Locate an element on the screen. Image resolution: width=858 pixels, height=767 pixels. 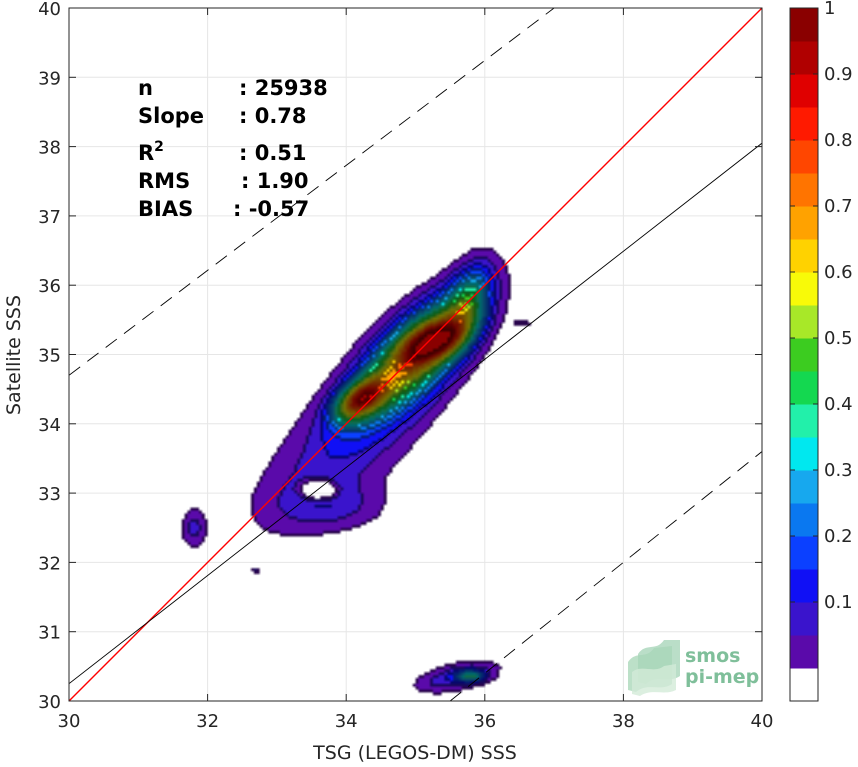
stat-bias-label: BIAS is located at coordinates (165, 209).